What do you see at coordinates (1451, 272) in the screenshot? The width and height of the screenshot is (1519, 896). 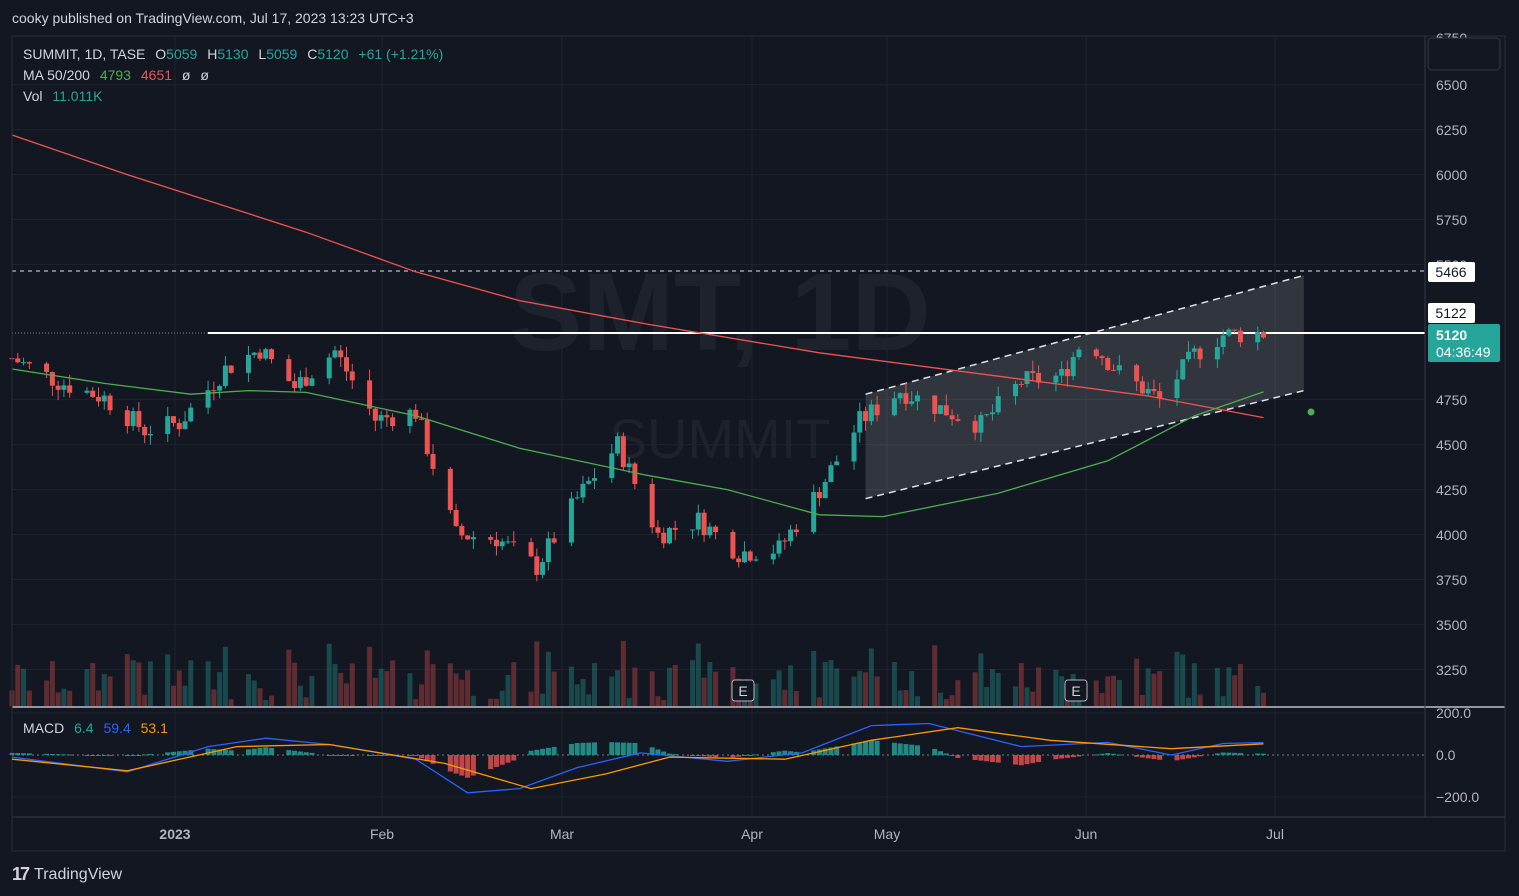 I see `price-label-5466: 5466` at bounding box center [1451, 272].